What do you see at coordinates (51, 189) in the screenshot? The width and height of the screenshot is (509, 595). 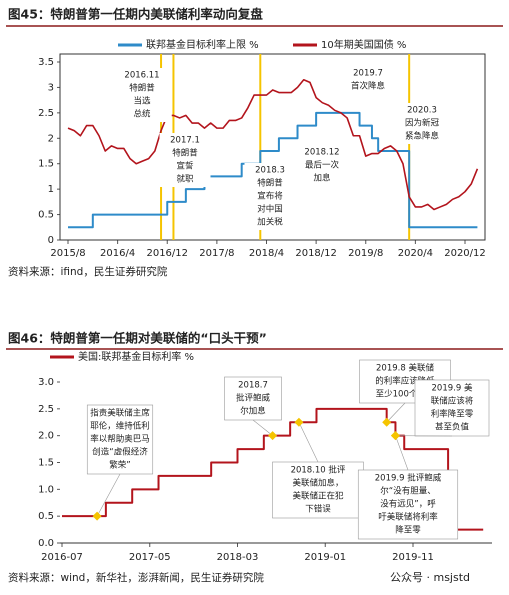 I see `y-tick-label: 1` at bounding box center [51, 189].